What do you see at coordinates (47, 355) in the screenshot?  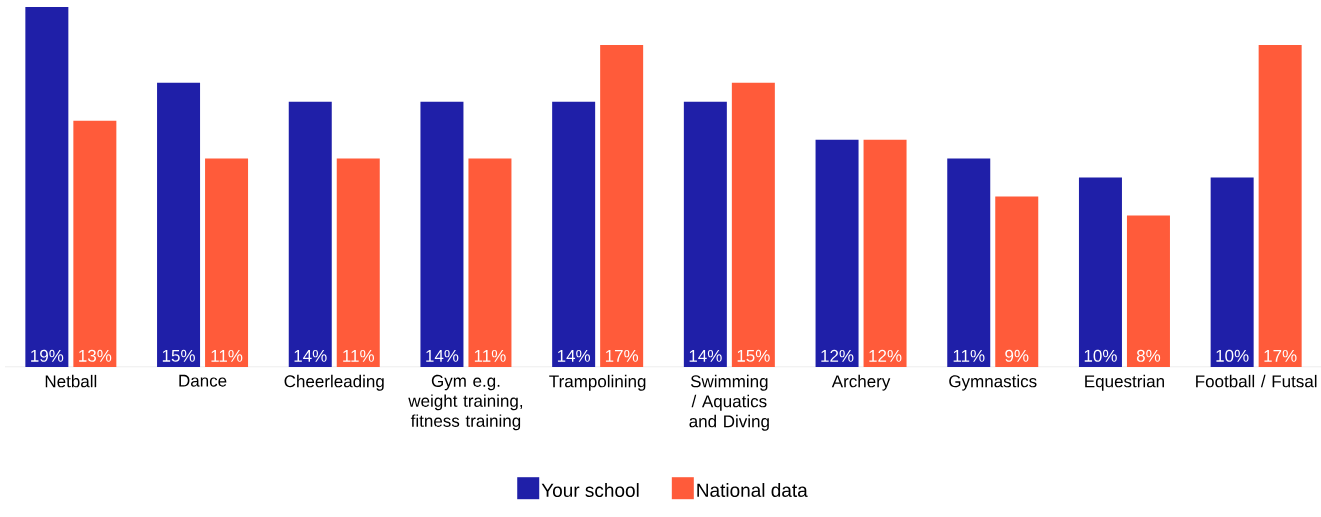 I see `data-label: 19%` at bounding box center [47, 355].